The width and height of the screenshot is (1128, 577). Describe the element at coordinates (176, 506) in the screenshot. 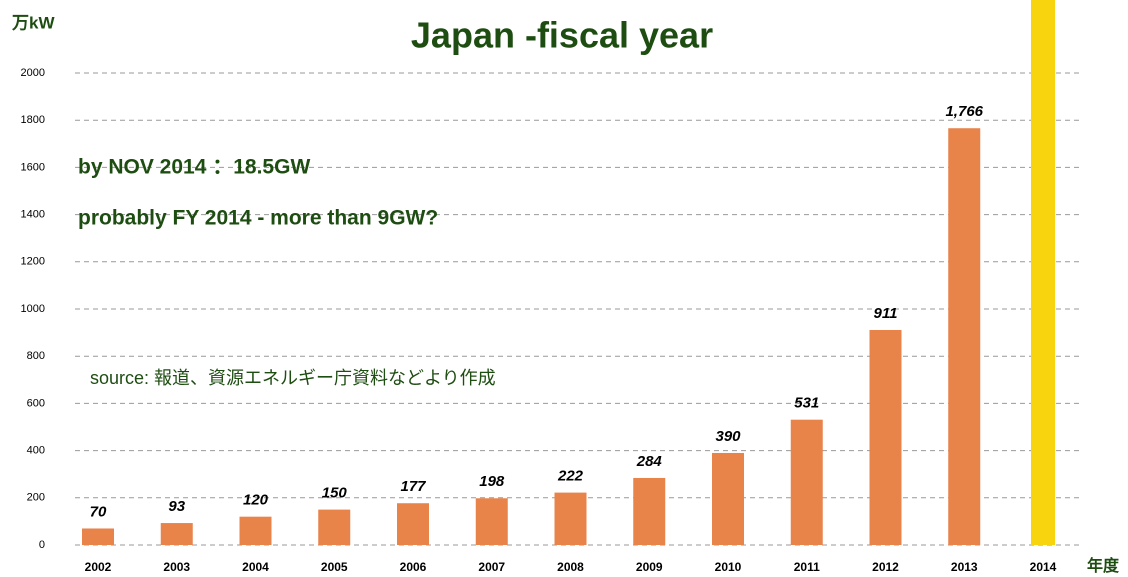

I see `data-label: 93` at that location.